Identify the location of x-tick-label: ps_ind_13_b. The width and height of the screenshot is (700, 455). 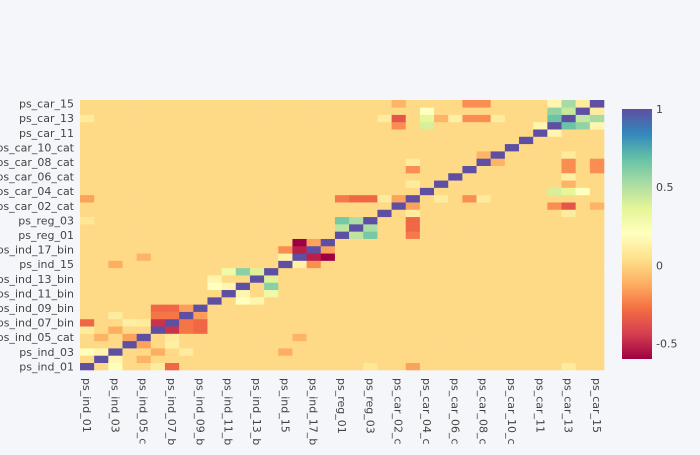
(256, 411).